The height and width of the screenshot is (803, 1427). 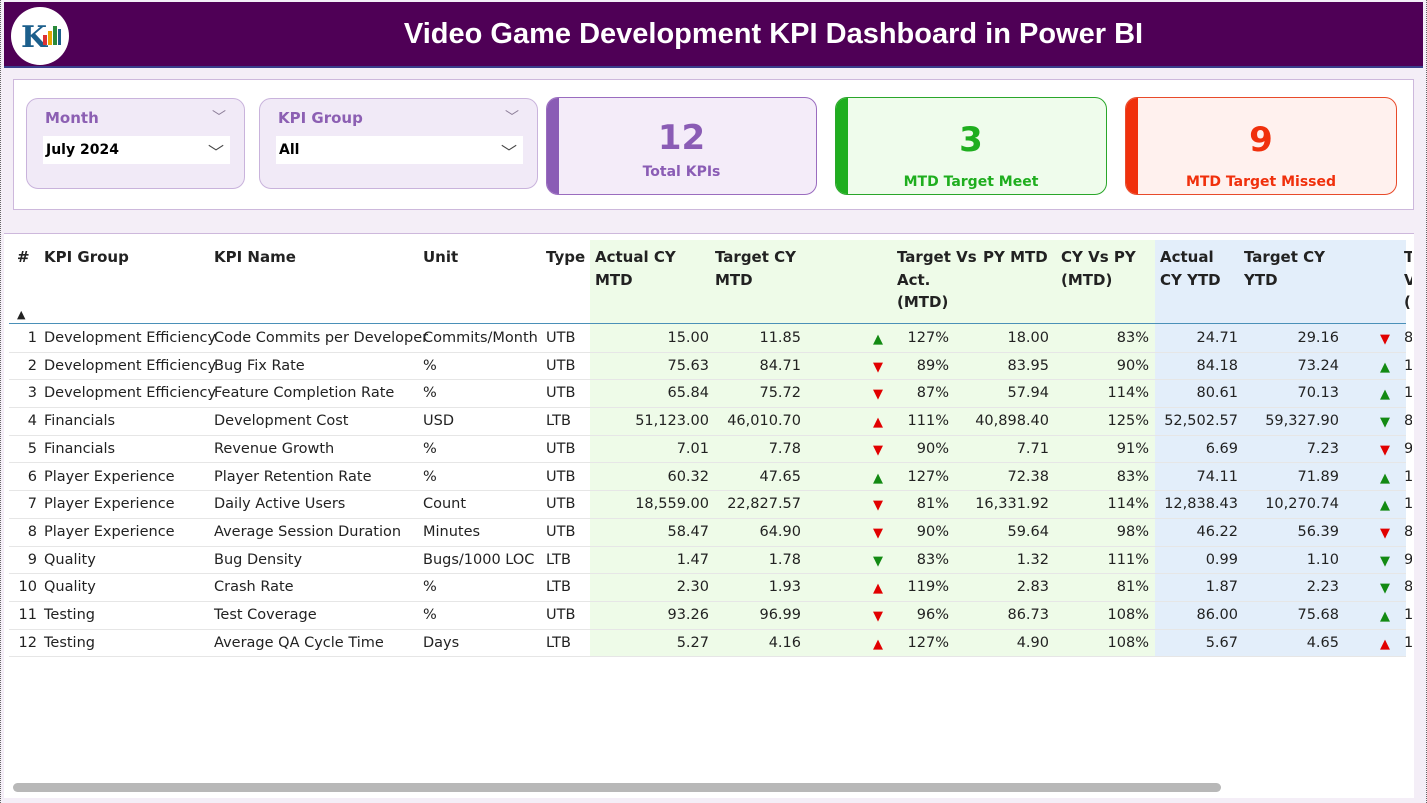 I want to click on unit-cell: Commits/Month, so click(x=480, y=338).